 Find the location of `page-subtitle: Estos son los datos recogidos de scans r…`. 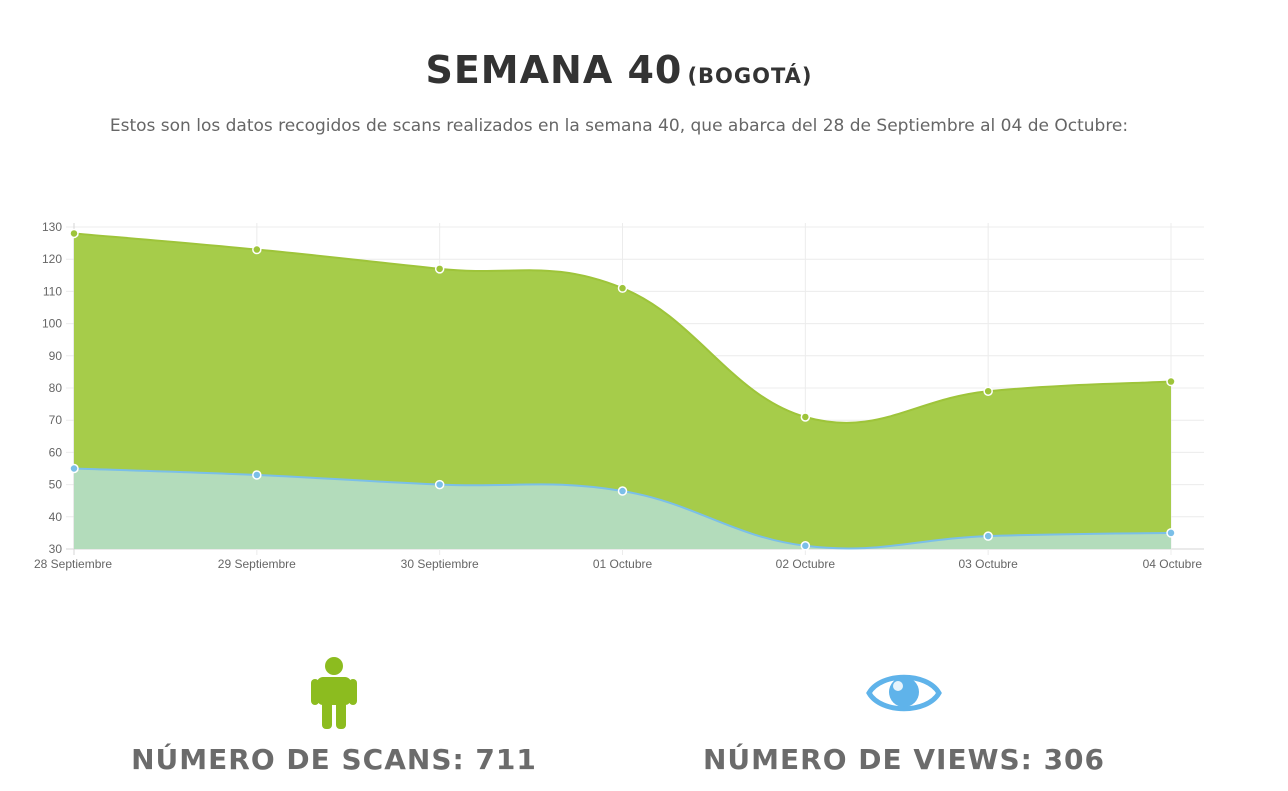

page-subtitle: Estos son los datos recogidos de scans r… is located at coordinates (619, 126).